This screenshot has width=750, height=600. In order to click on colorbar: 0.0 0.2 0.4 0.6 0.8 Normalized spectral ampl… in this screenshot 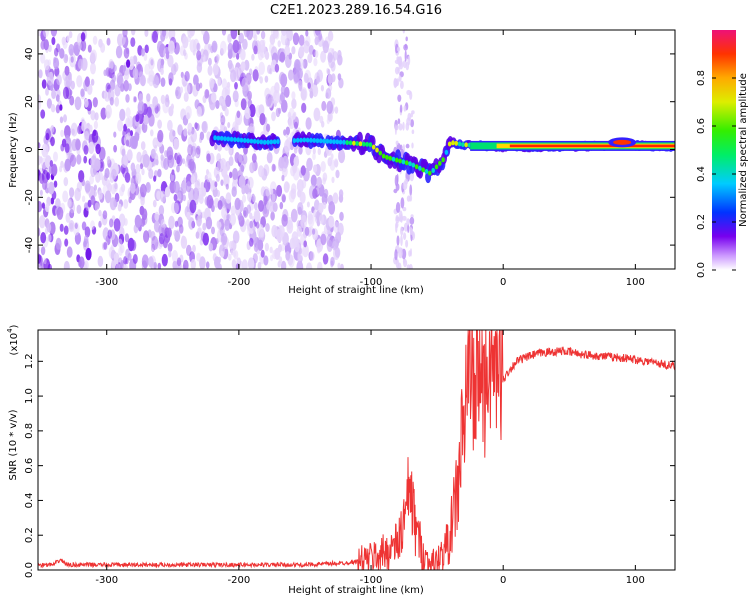, I will do `click(722, 154)`.